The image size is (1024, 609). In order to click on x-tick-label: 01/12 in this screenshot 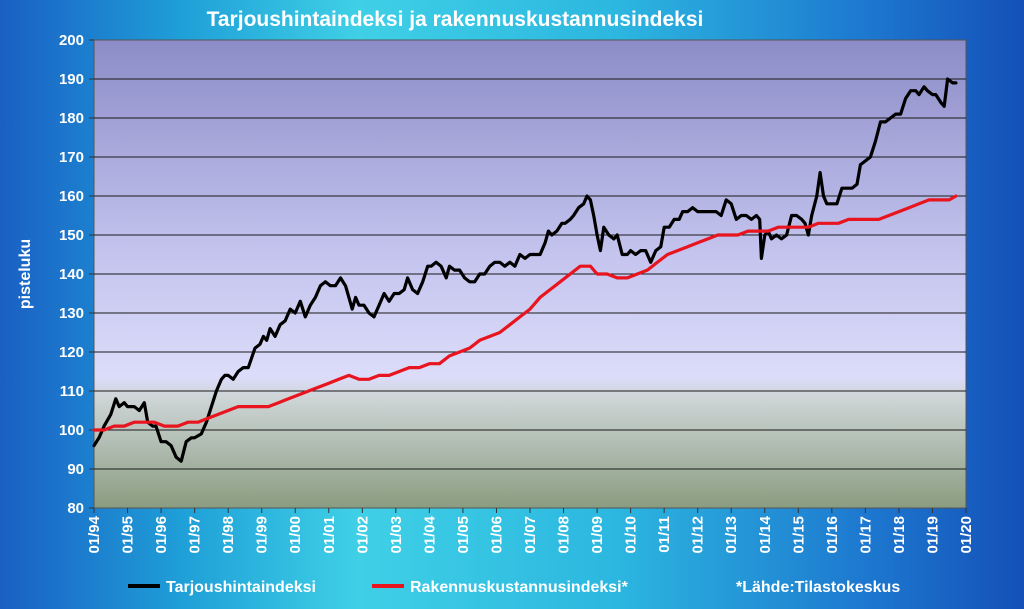, I will do `click(698, 535)`.